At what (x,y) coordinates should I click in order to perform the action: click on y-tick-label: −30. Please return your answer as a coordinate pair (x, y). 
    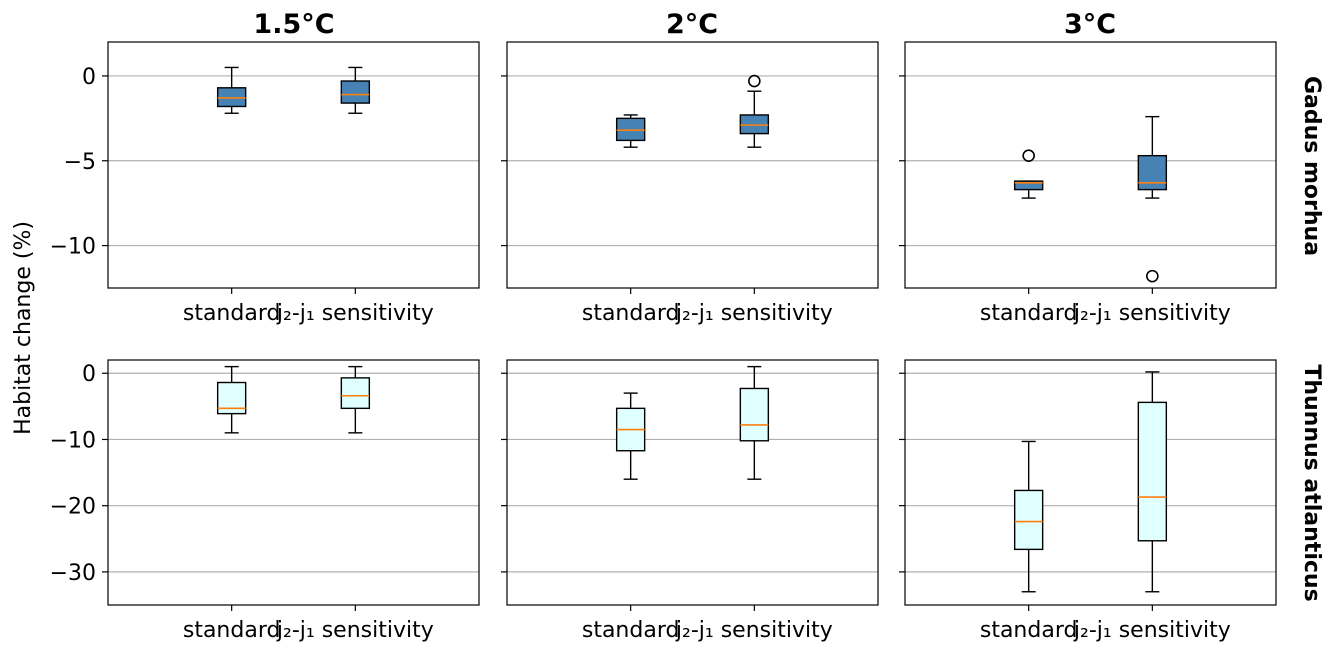
    Looking at the image, I should click on (73, 573).